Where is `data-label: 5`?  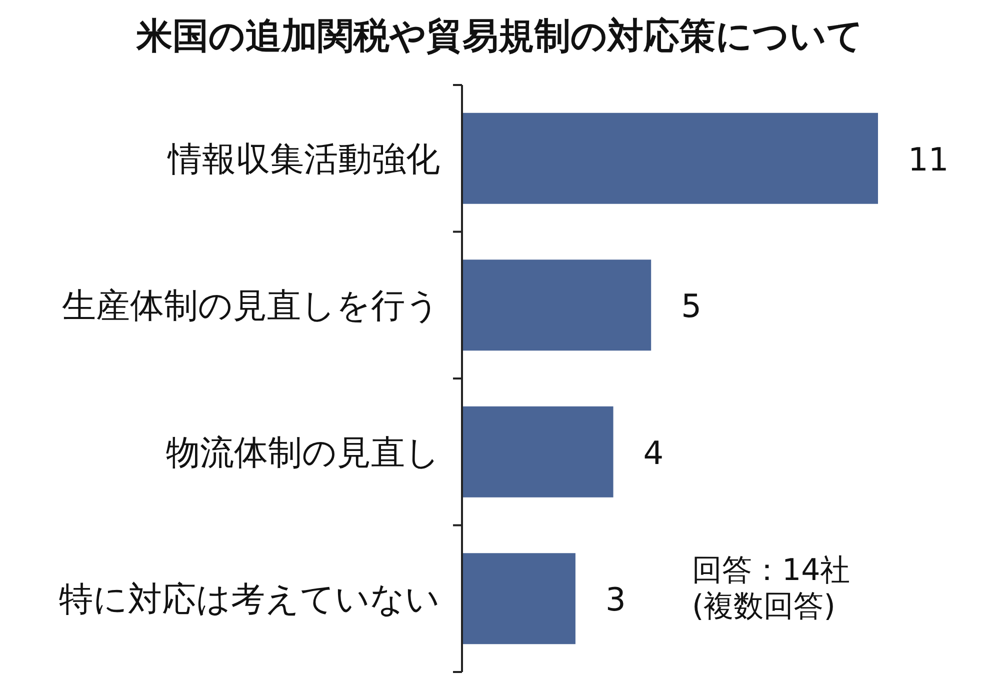
data-label: 5 is located at coordinates (691, 306).